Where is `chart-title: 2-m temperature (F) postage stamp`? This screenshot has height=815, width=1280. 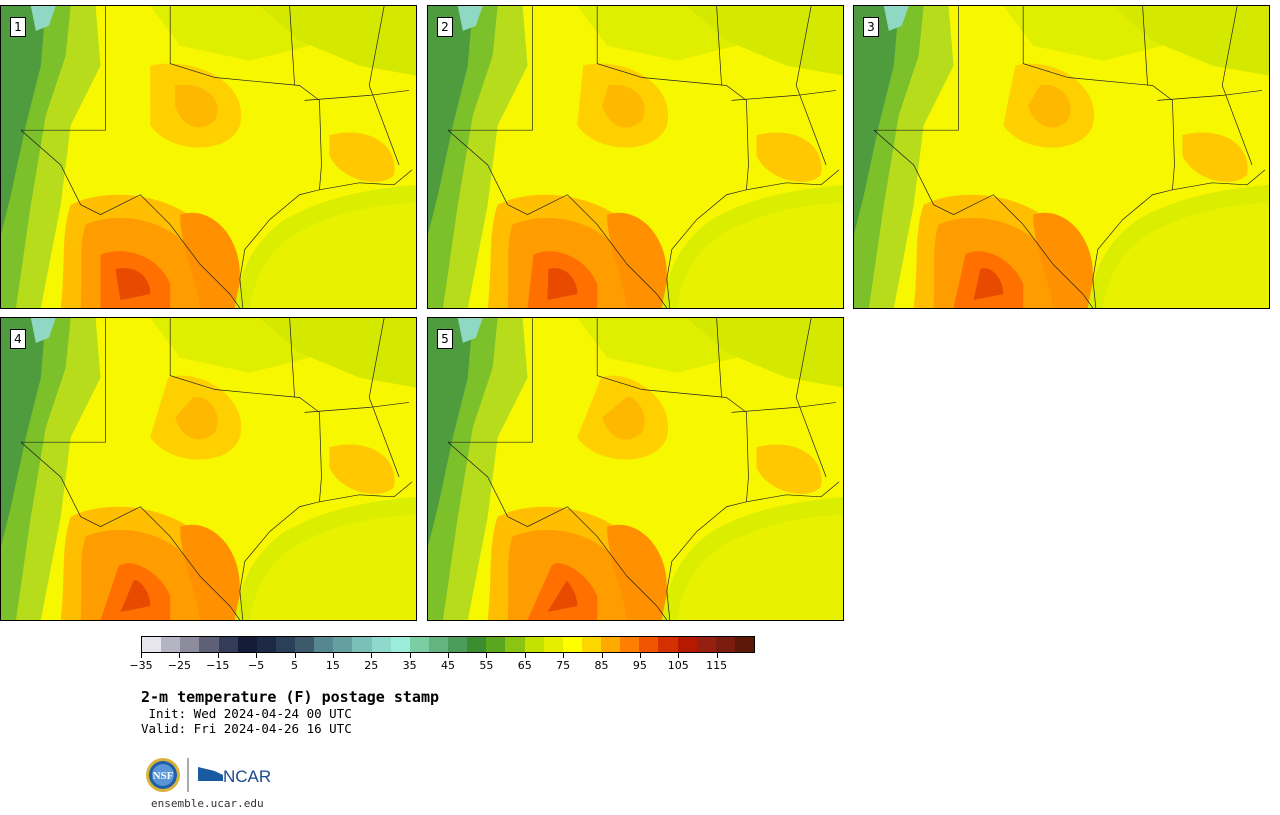 chart-title: 2-m temperature (F) postage stamp is located at coordinates (290, 697).